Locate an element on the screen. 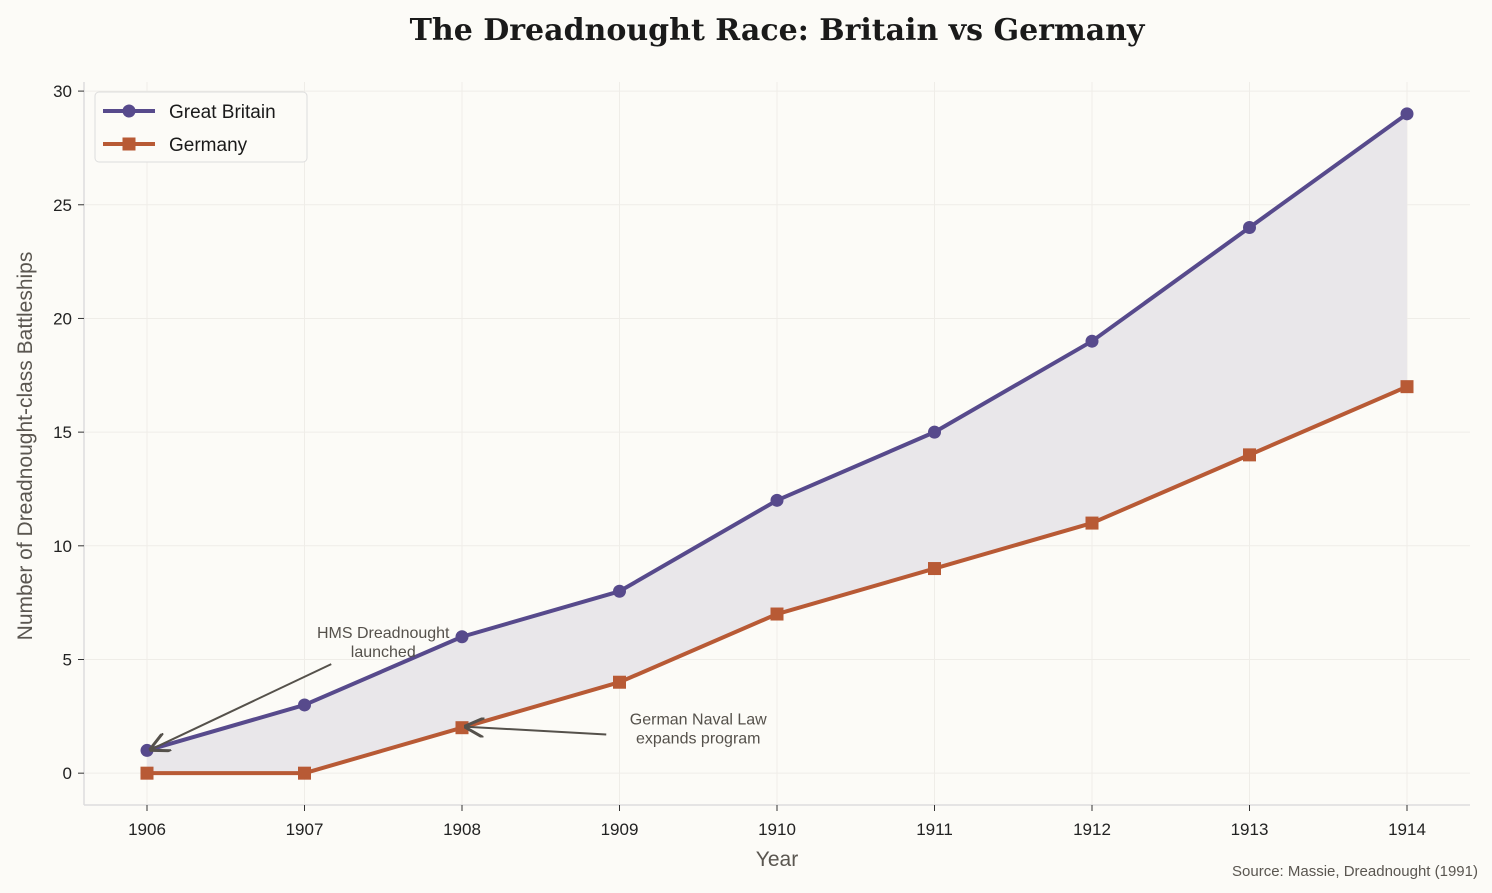  chart-title: The Dreadnought Race: Britain vs Germany is located at coordinates (778, 30).